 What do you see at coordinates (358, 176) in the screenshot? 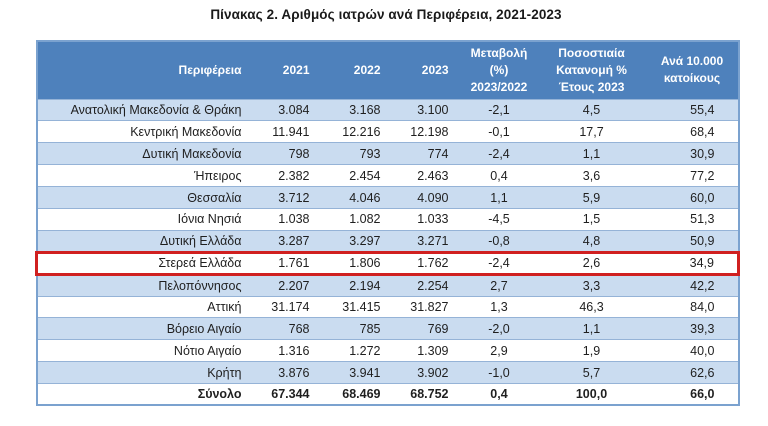
I see `value-cell: 2.454` at bounding box center [358, 176].